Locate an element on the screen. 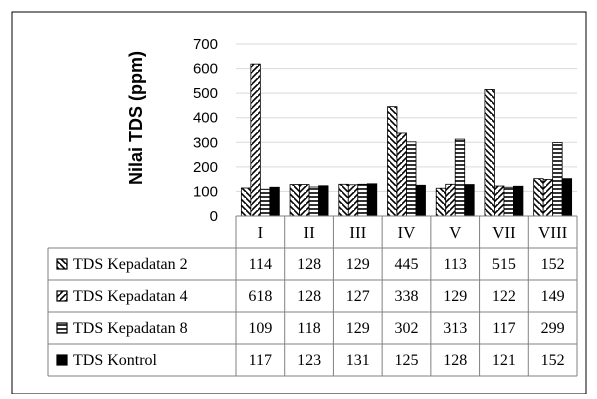 The image size is (597, 399). data-label: 122 is located at coordinates (504, 296).